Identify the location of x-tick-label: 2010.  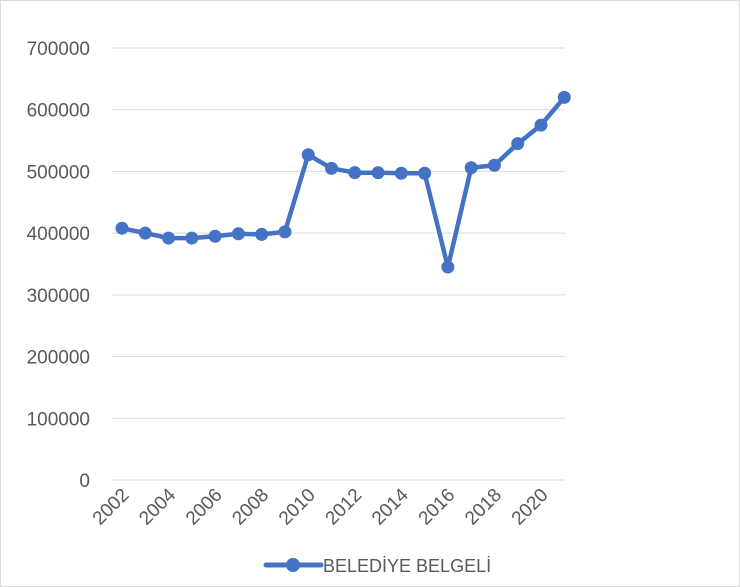
(297, 507).